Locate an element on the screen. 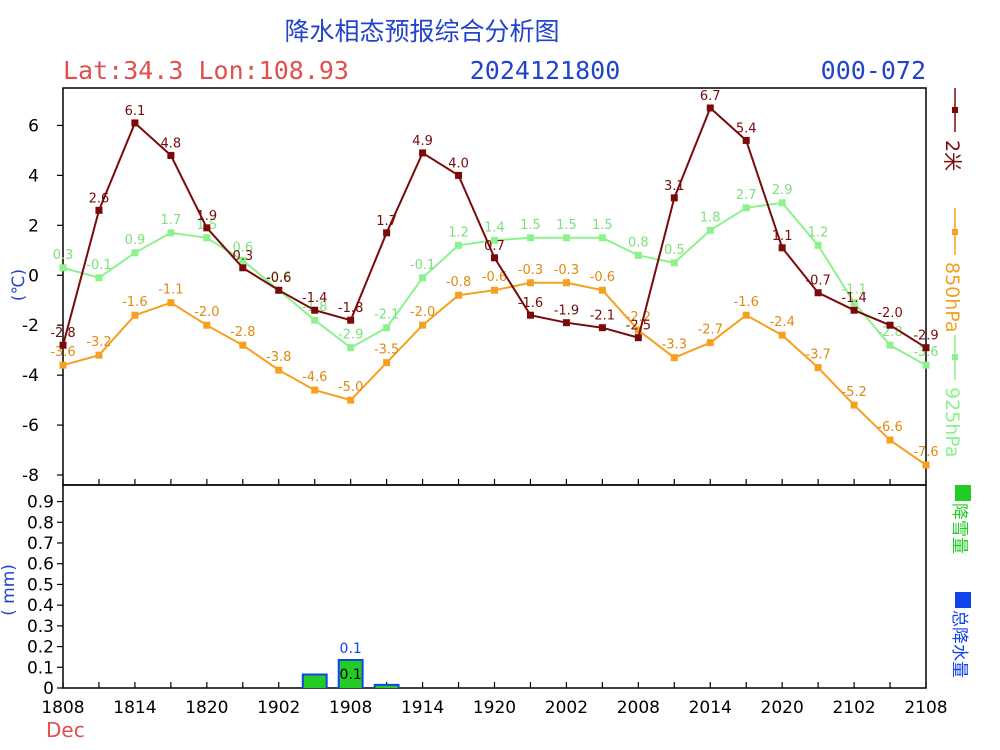  xtick-label: 1808 is located at coordinates (62, 708).